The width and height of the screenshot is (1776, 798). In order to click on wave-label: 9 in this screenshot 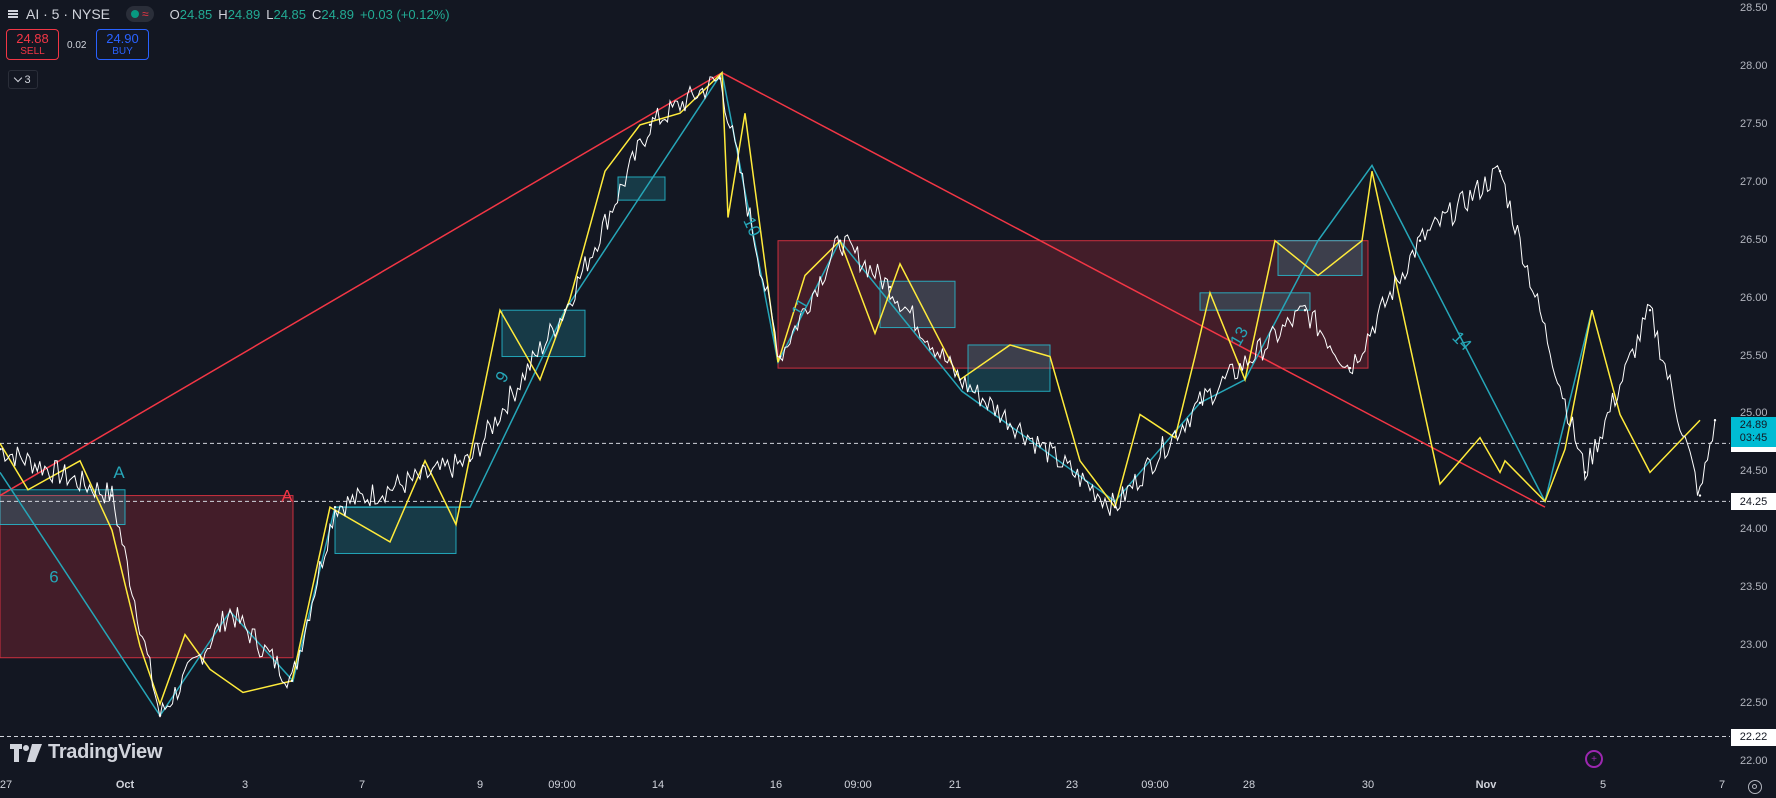, I will do `click(502, 377)`.